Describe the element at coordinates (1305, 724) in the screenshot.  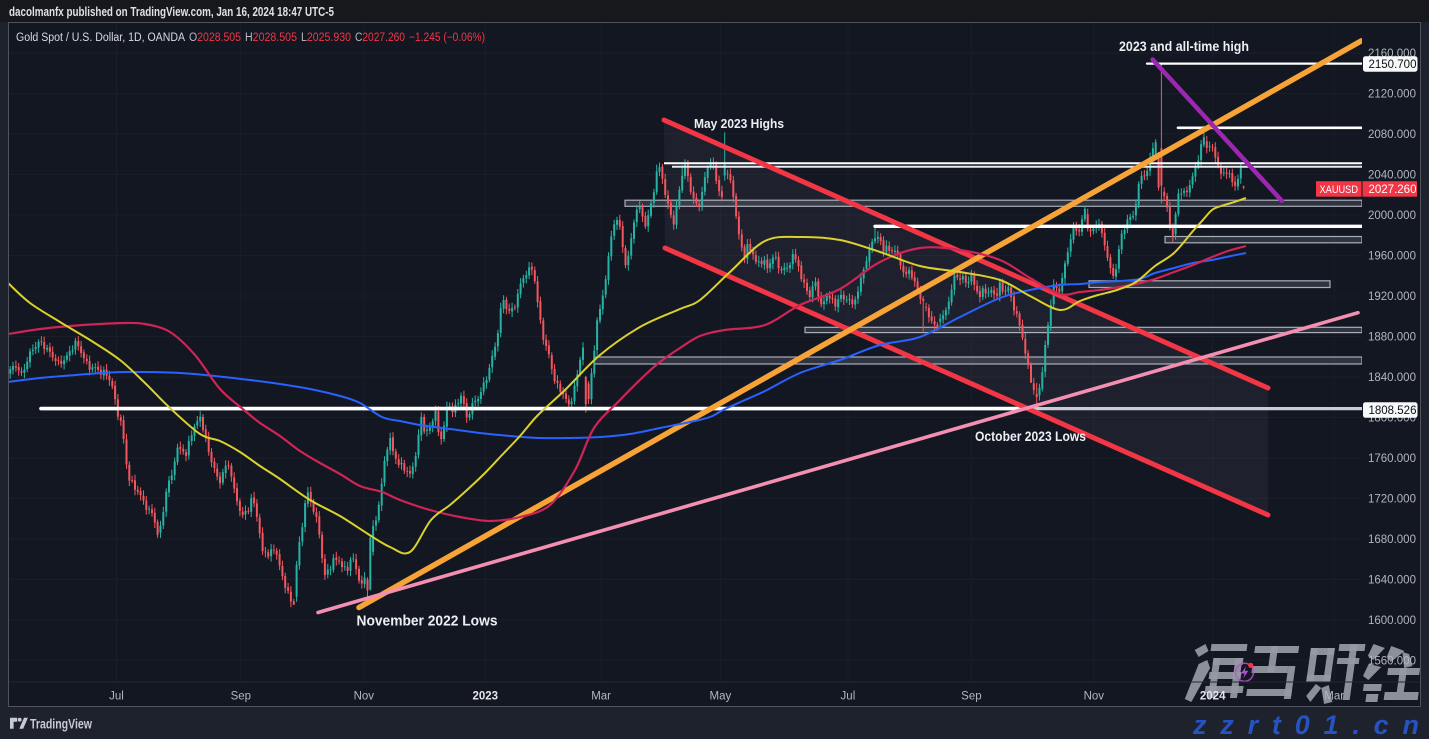
I see `svg-text: zzrt01.cn` at that location.